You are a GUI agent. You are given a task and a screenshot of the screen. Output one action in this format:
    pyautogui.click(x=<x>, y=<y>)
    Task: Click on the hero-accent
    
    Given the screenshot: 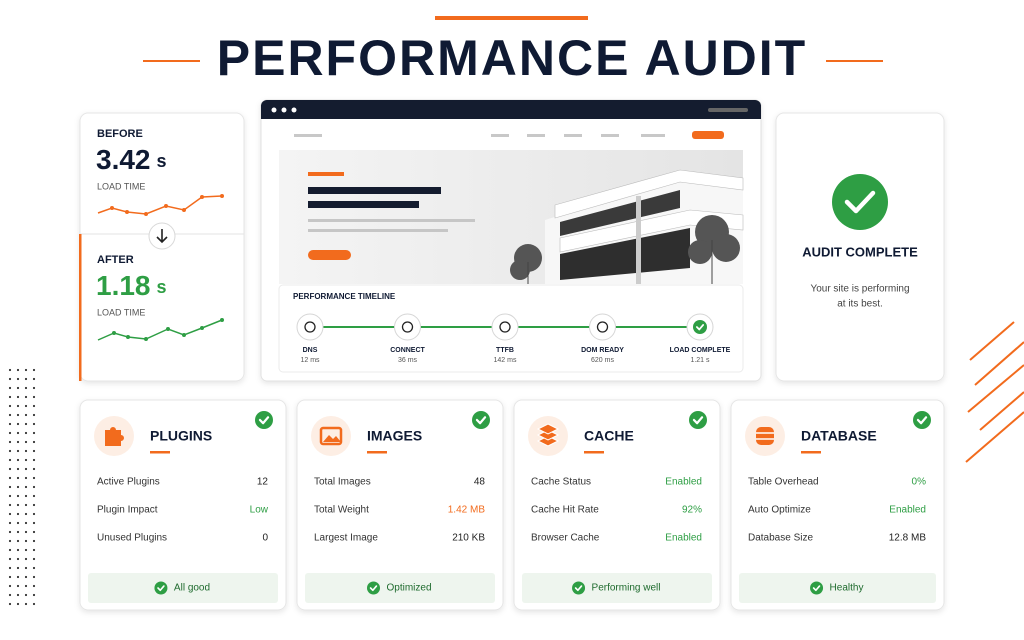 What is the action you would take?
    pyautogui.click(x=326, y=174)
    